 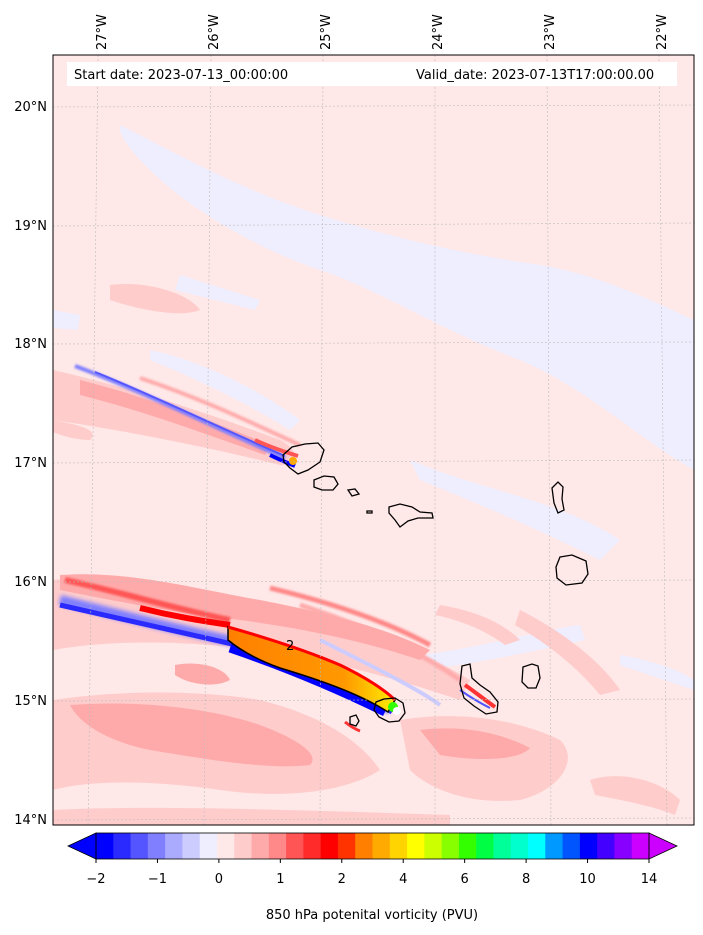 What do you see at coordinates (102, 32) in the screenshot?
I see `lon-label: 27°W` at bounding box center [102, 32].